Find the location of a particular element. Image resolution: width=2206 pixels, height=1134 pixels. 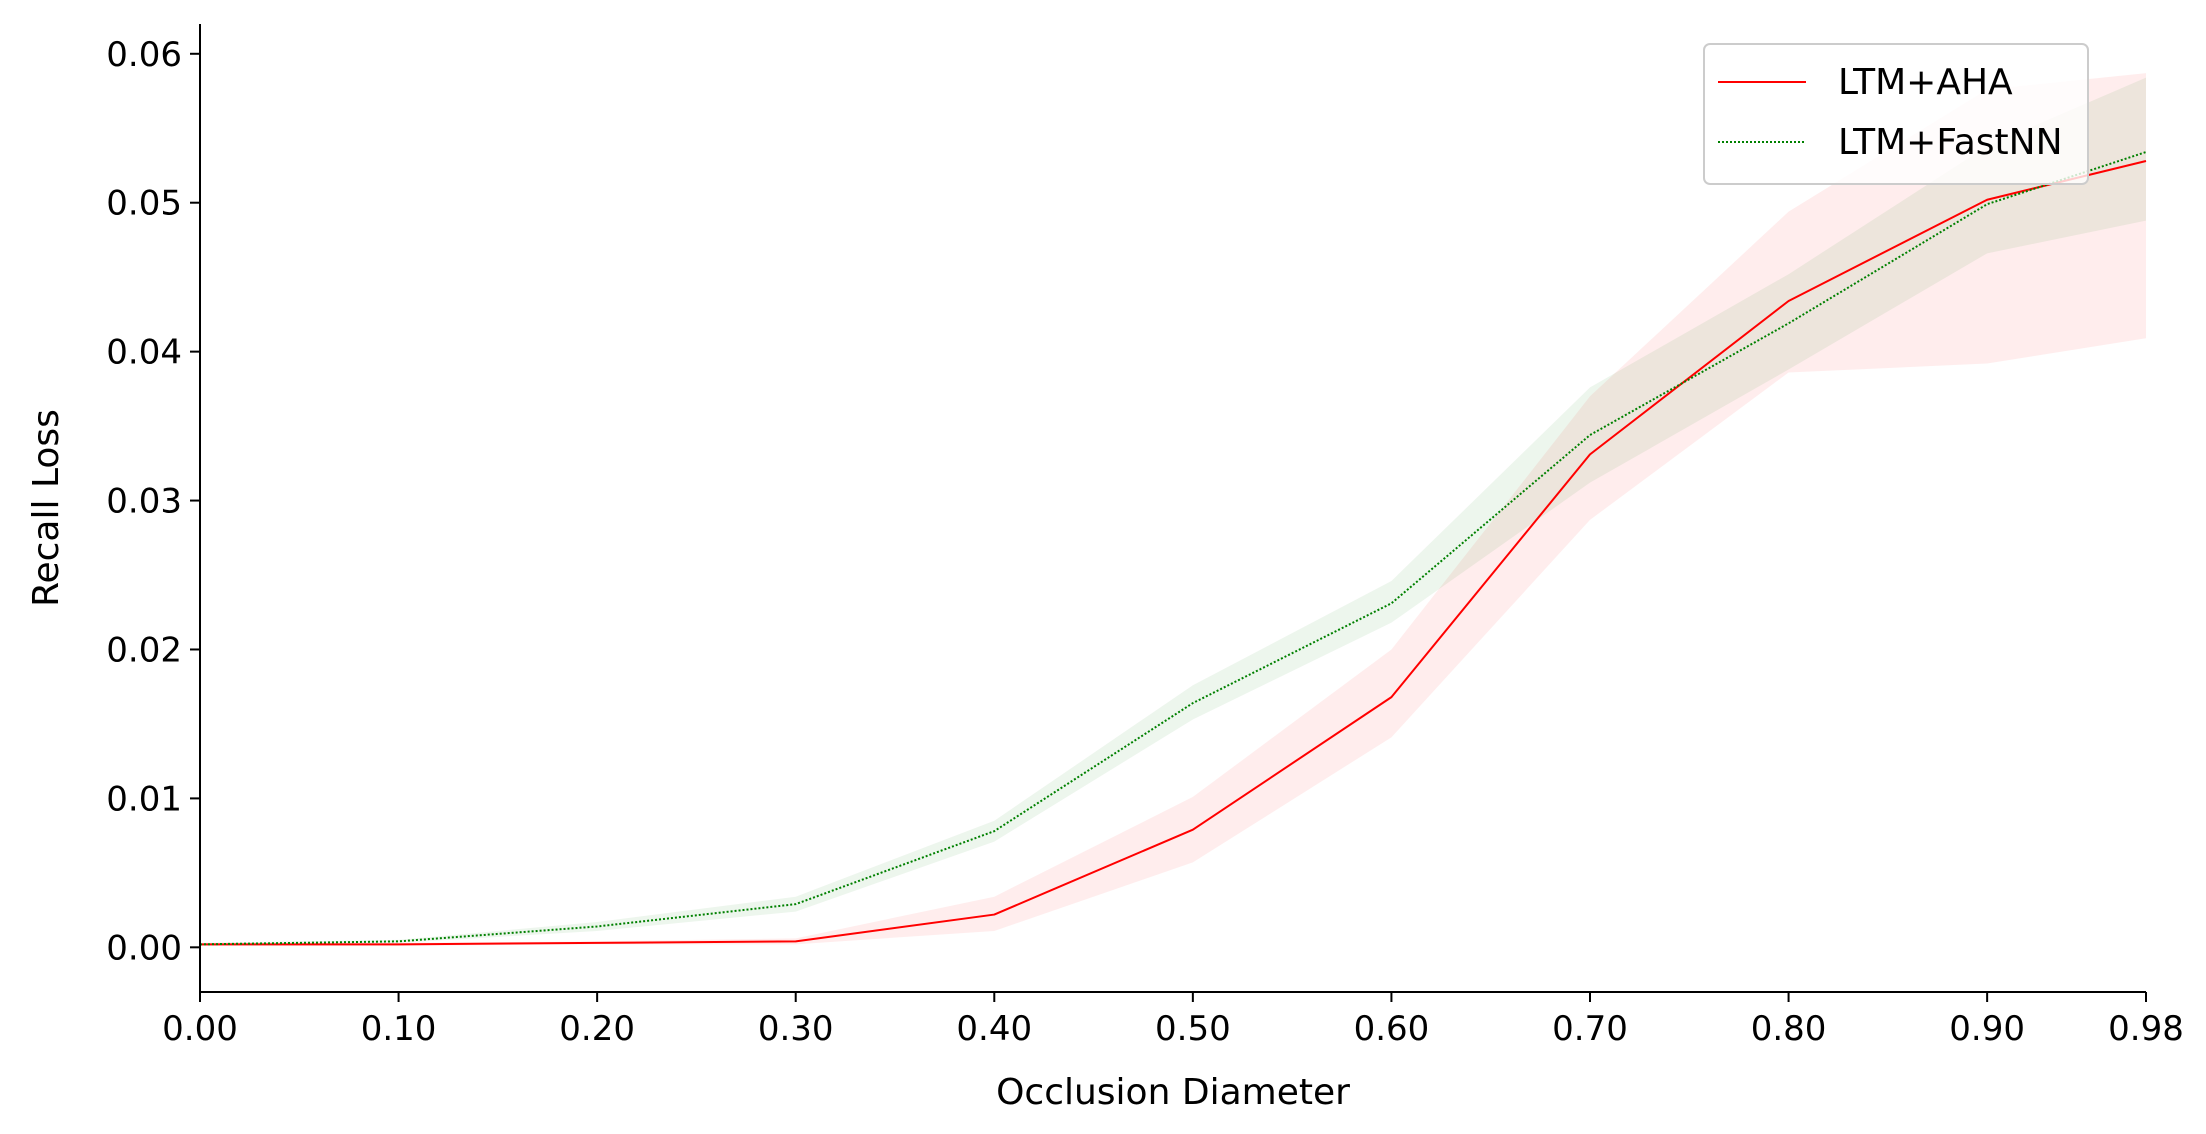

x-tick-label: 0.20 is located at coordinates (597, 1029).